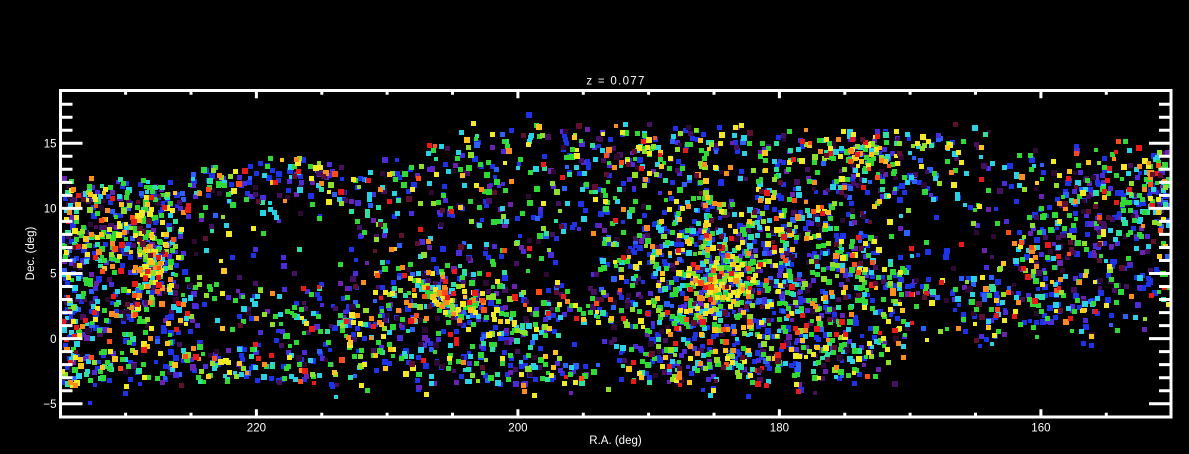  What do you see at coordinates (53, 275) in the screenshot?
I see `svg-text: 5` at bounding box center [53, 275].